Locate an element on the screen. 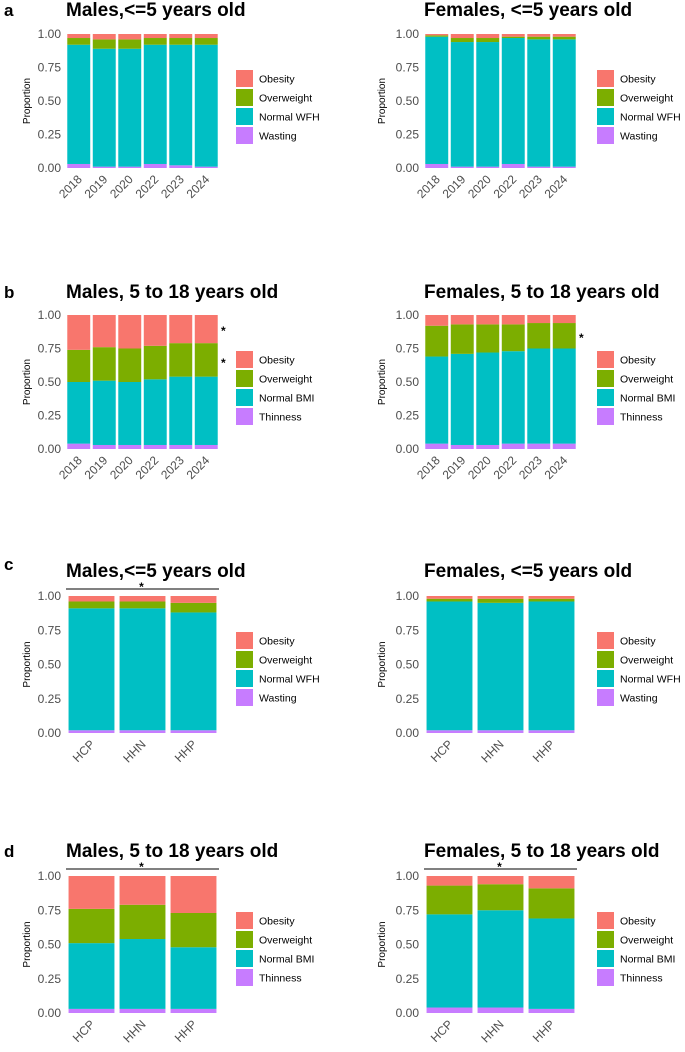 This screenshot has width=685, height=1052. legend-label: Obesity is located at coordinates (638, 361).